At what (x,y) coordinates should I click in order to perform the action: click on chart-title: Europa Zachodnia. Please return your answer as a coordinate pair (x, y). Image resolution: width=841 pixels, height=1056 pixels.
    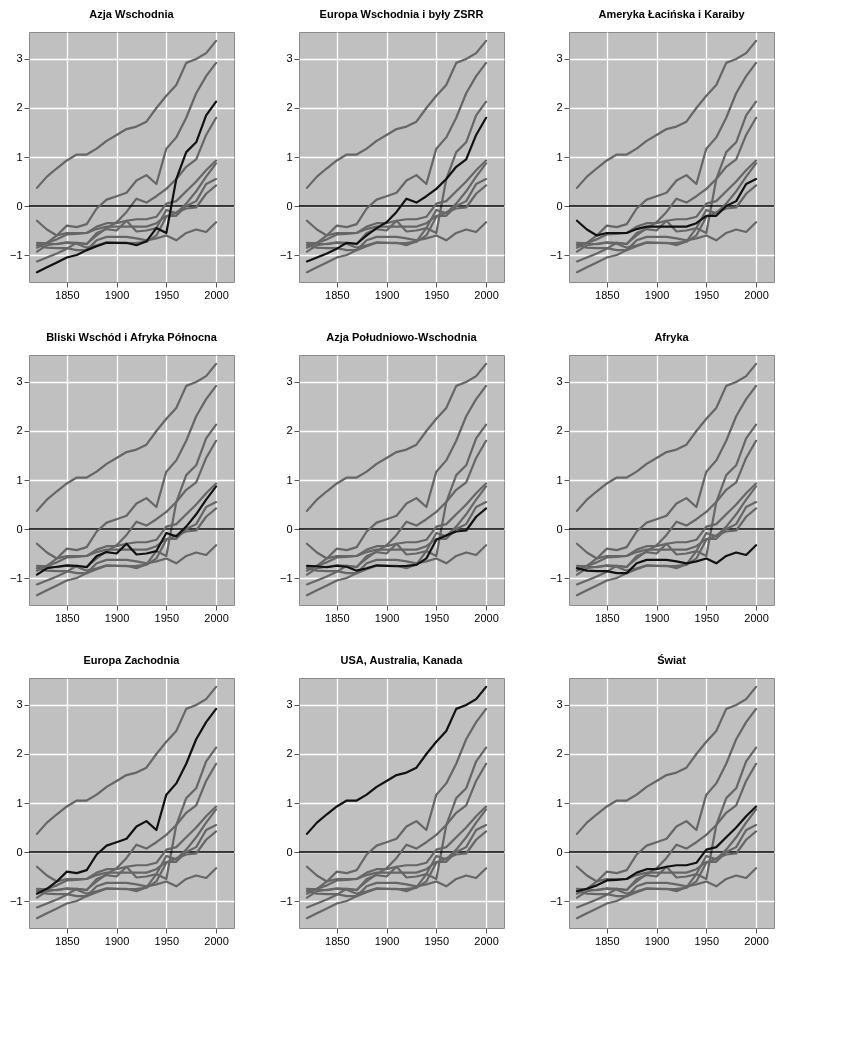
    Looking at the image, I should click on (132, 660).